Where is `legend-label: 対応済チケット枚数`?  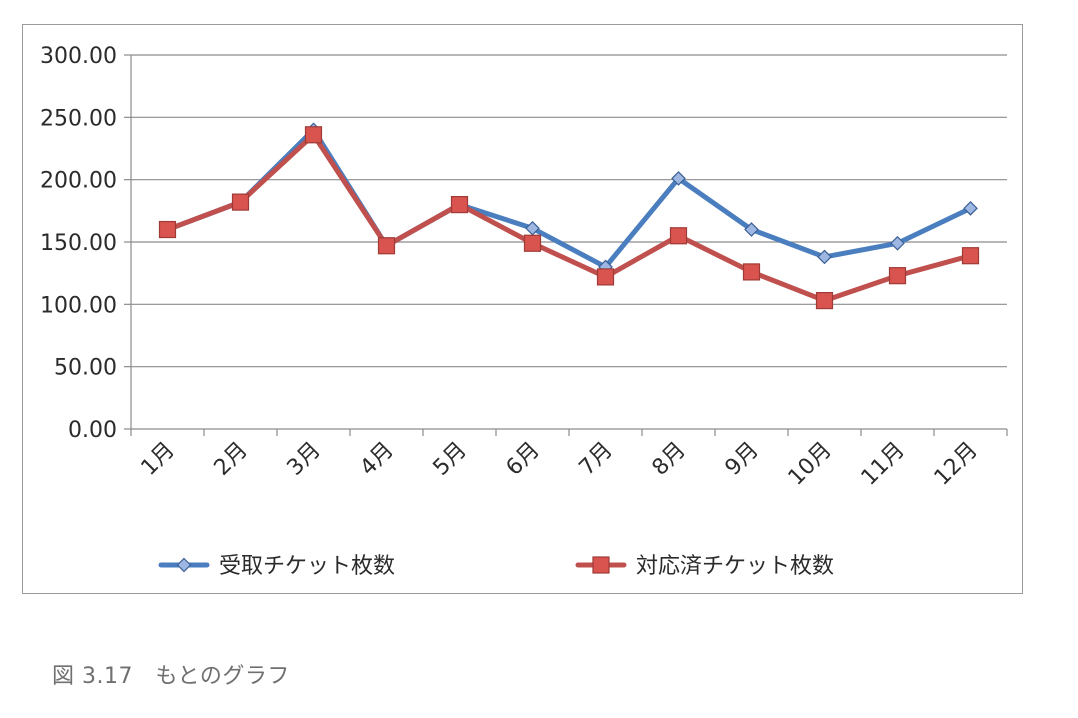
legend-label: 対応済チケット枚数 is located at coordinates (735, 566).